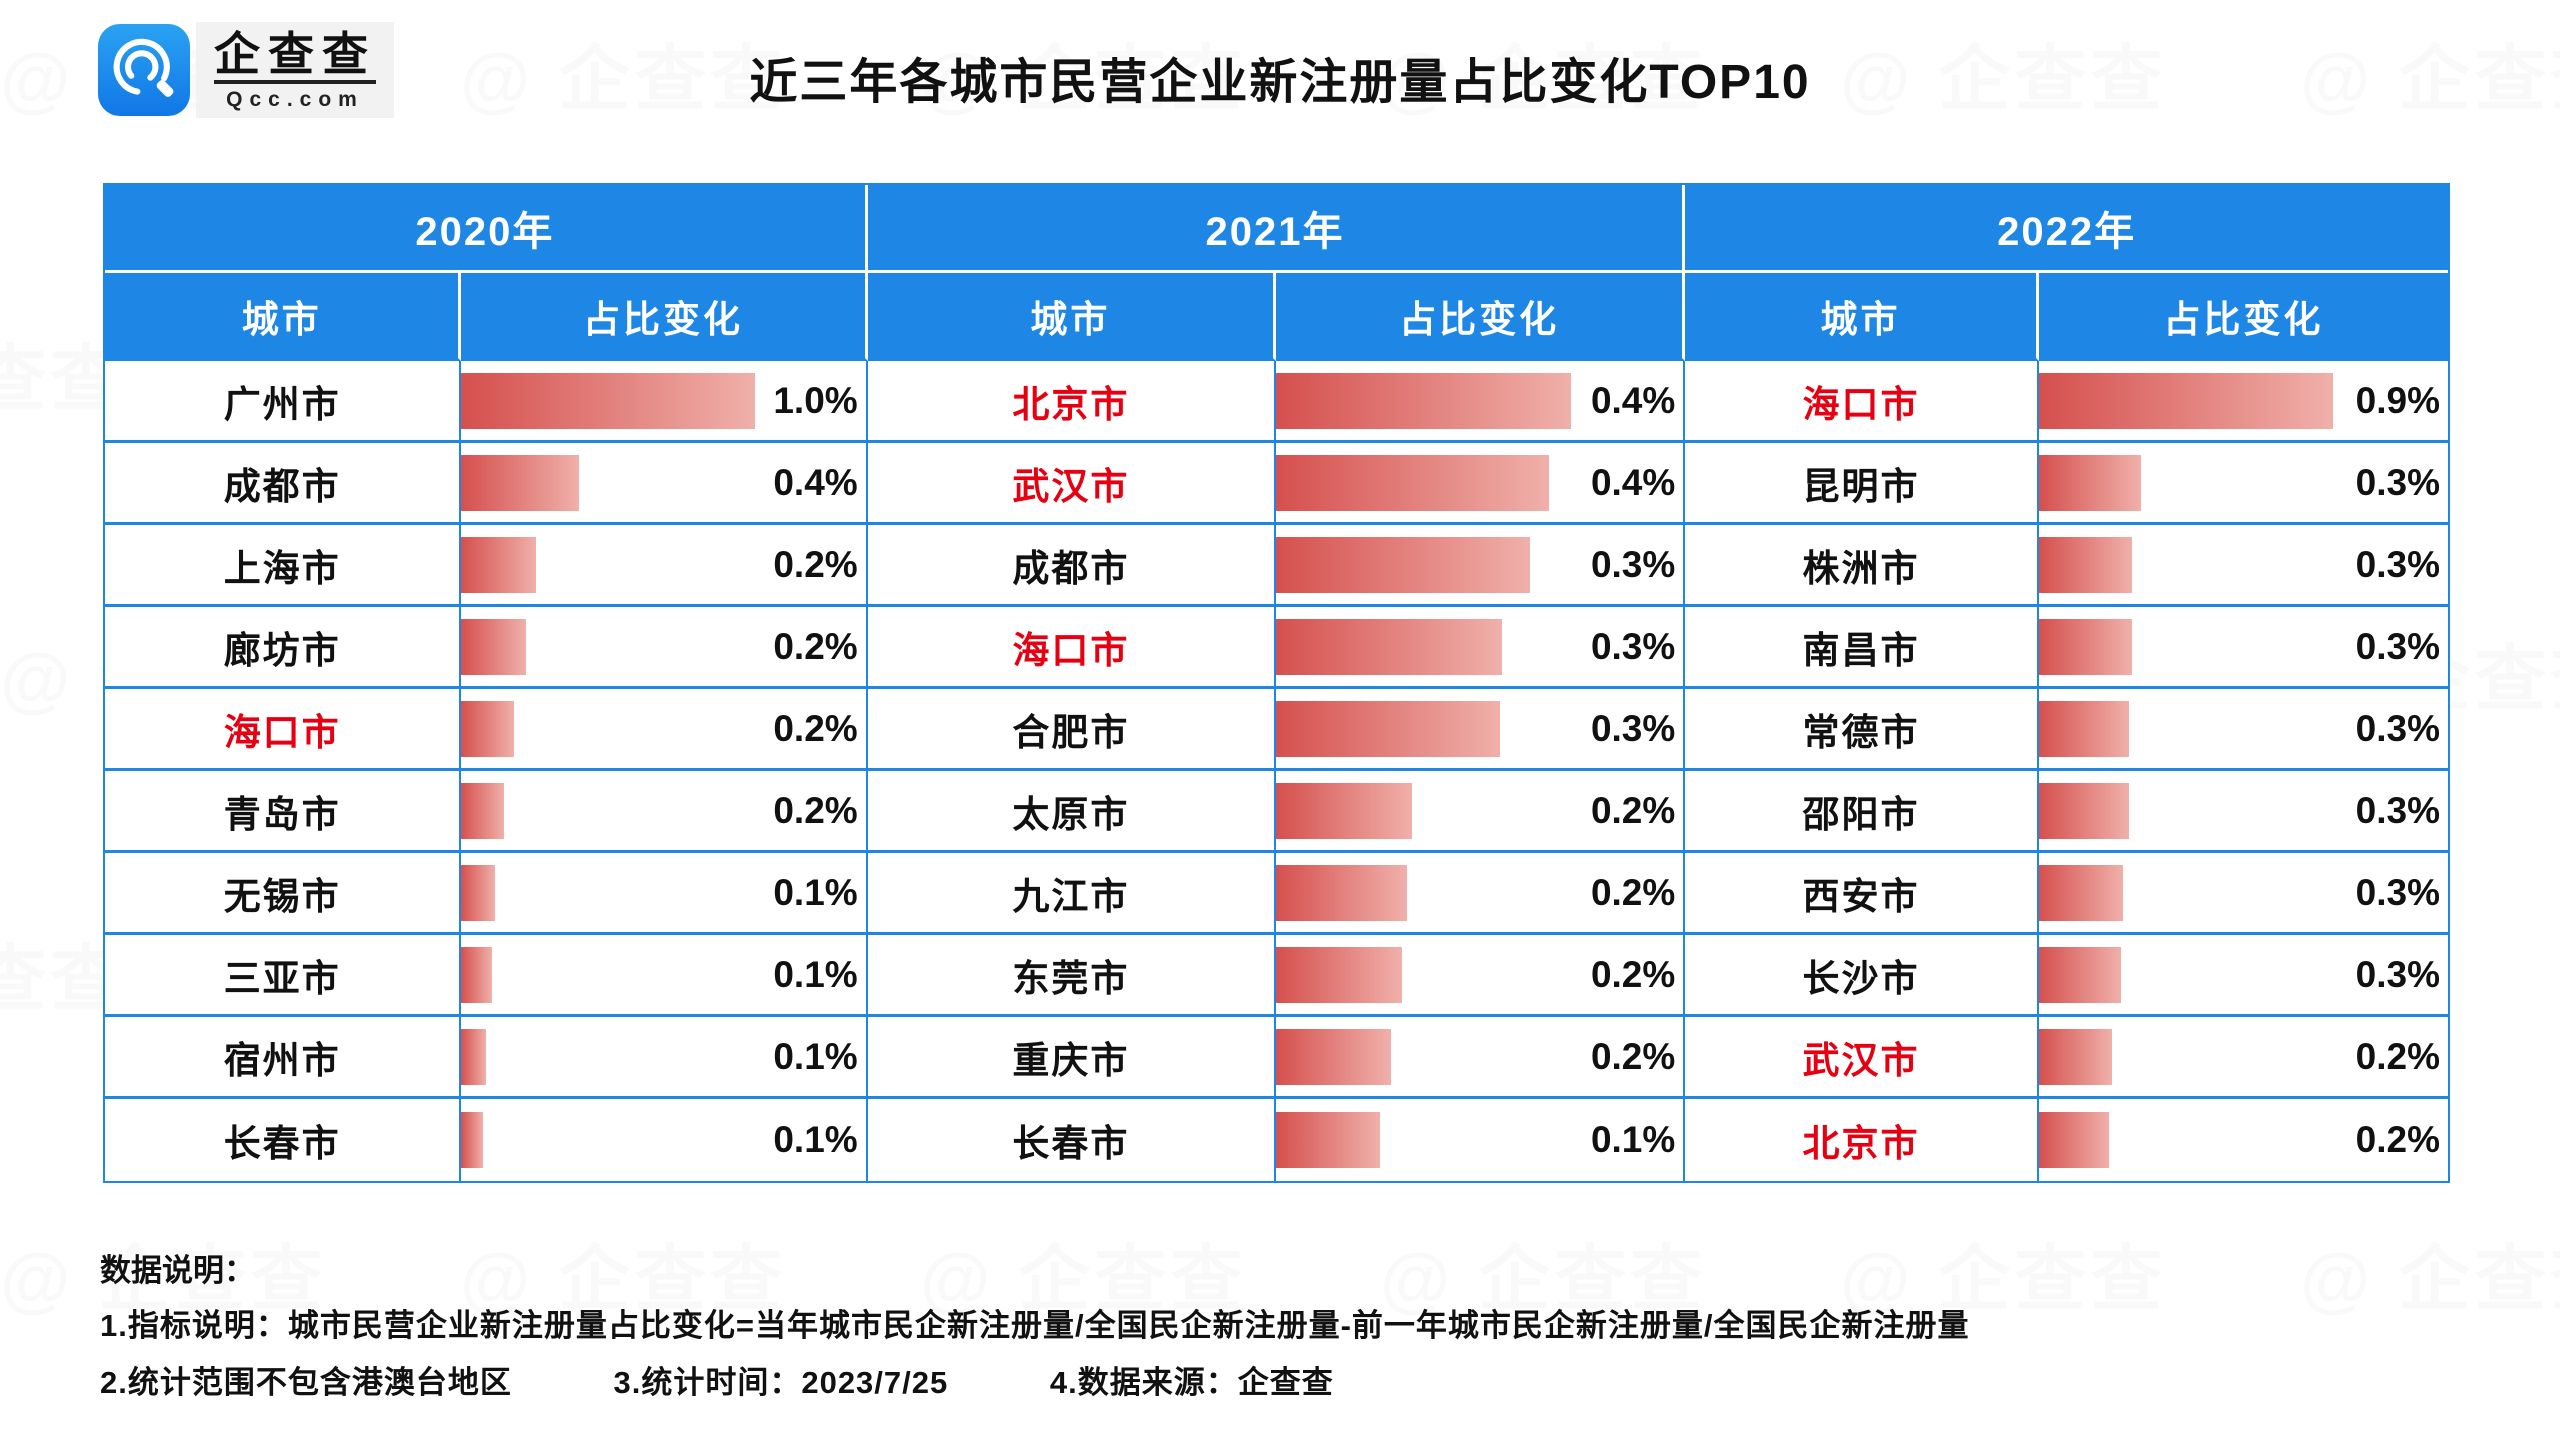 The image size is (2560, 1440). Describe the element at coordinates (295, 57) in the screenshot. I see `qcc-logo-text: 企查查` at that location.